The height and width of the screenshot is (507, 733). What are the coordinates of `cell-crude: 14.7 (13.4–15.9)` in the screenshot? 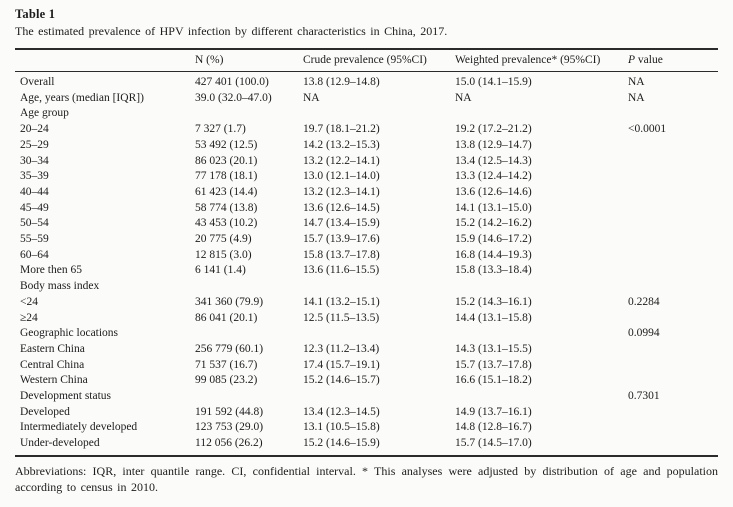 It's located at (341, 223).